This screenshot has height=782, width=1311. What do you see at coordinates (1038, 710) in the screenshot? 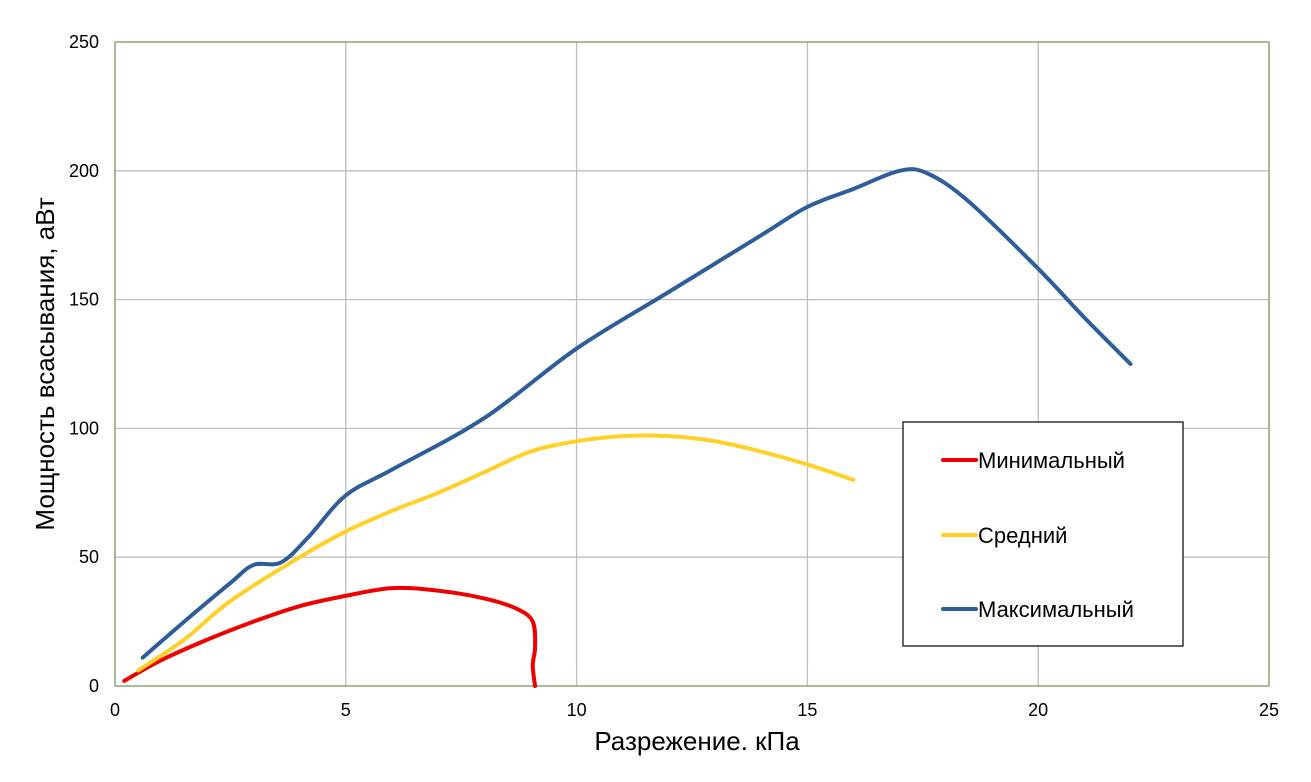
I see `x-tick-label: 20` at bounding box center [1038, 710].